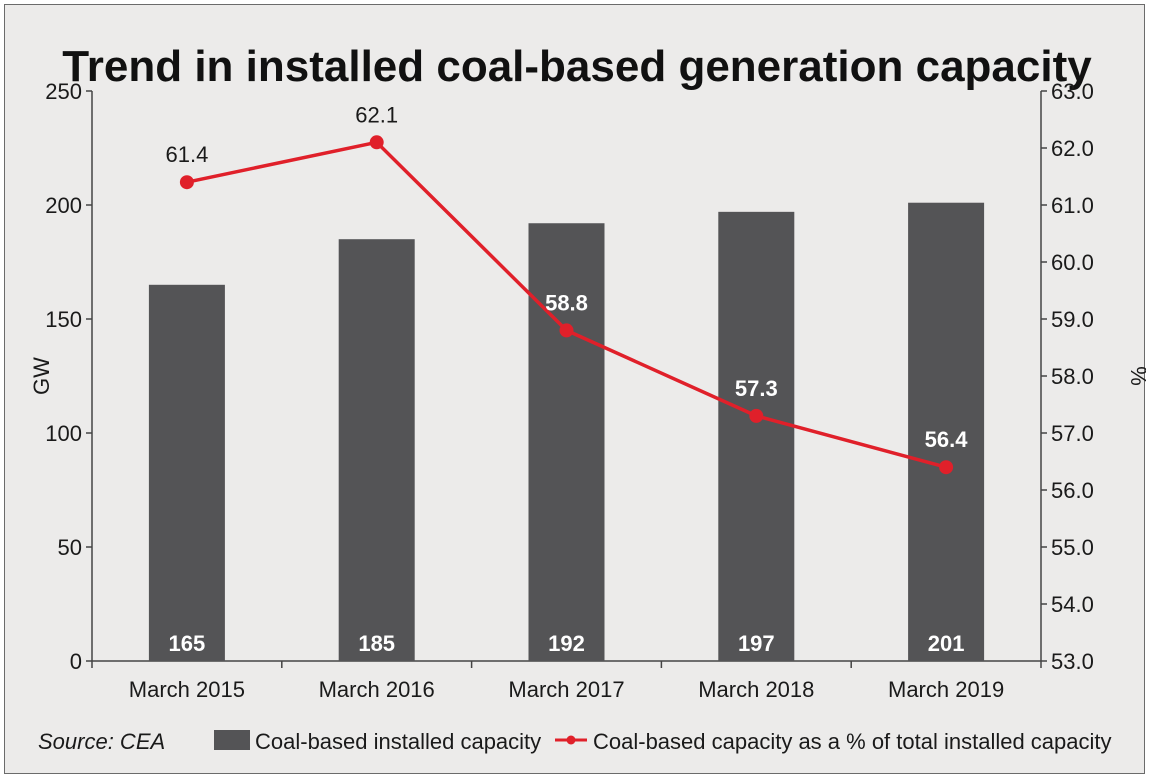 The width and height of the screenshot is (1151, 780). I want to click on y-left-tick-label: 200, so click(63, 205).